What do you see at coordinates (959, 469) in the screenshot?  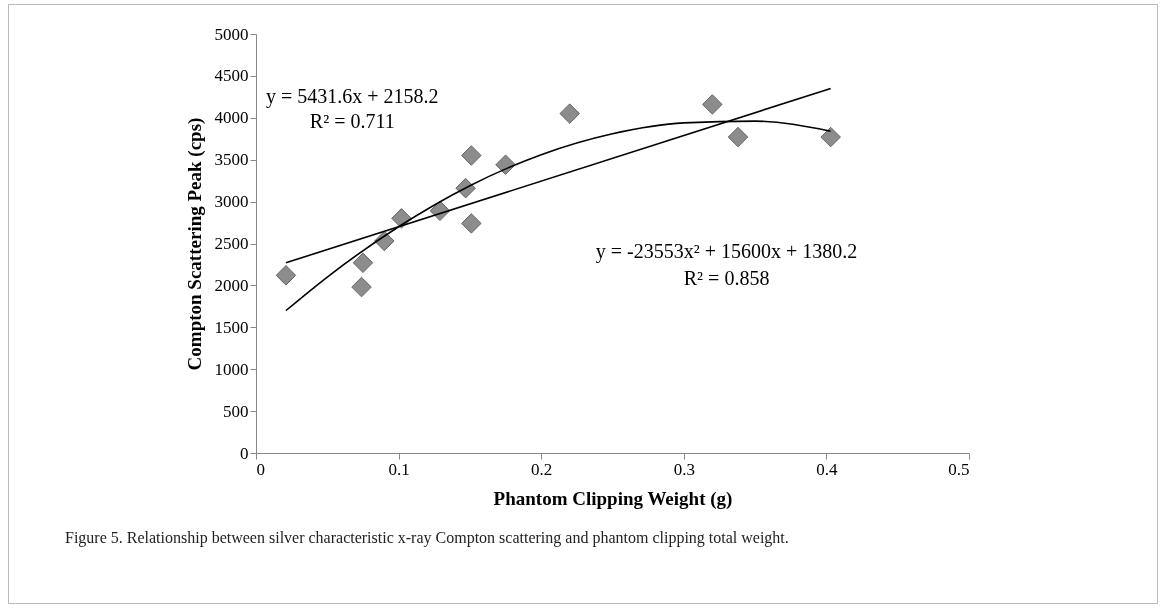 I see `x-tick-label: 0.5` at bounding box center [959, 469].